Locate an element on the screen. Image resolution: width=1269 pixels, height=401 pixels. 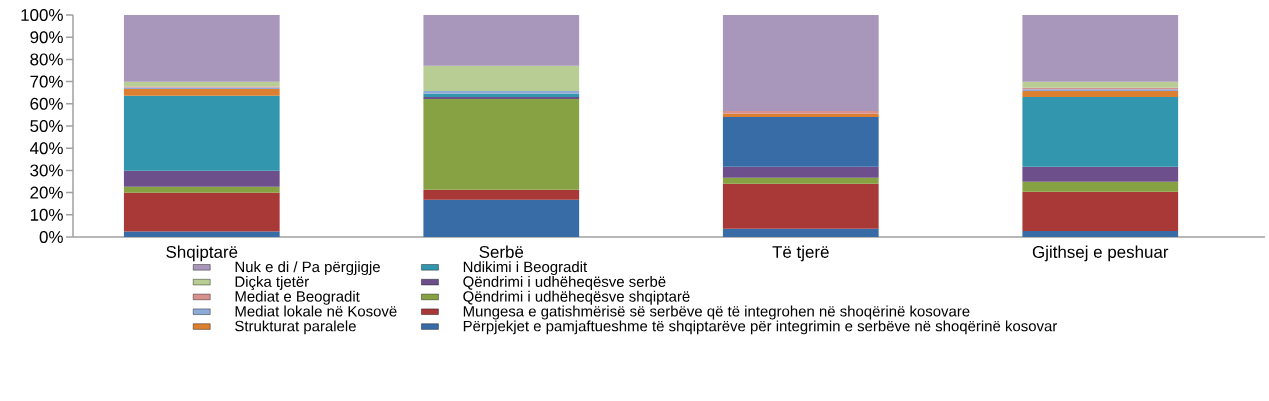
legend-label: Qëndrimi i udhëheqësve shqiptarë is located at coordinates (576, 297).